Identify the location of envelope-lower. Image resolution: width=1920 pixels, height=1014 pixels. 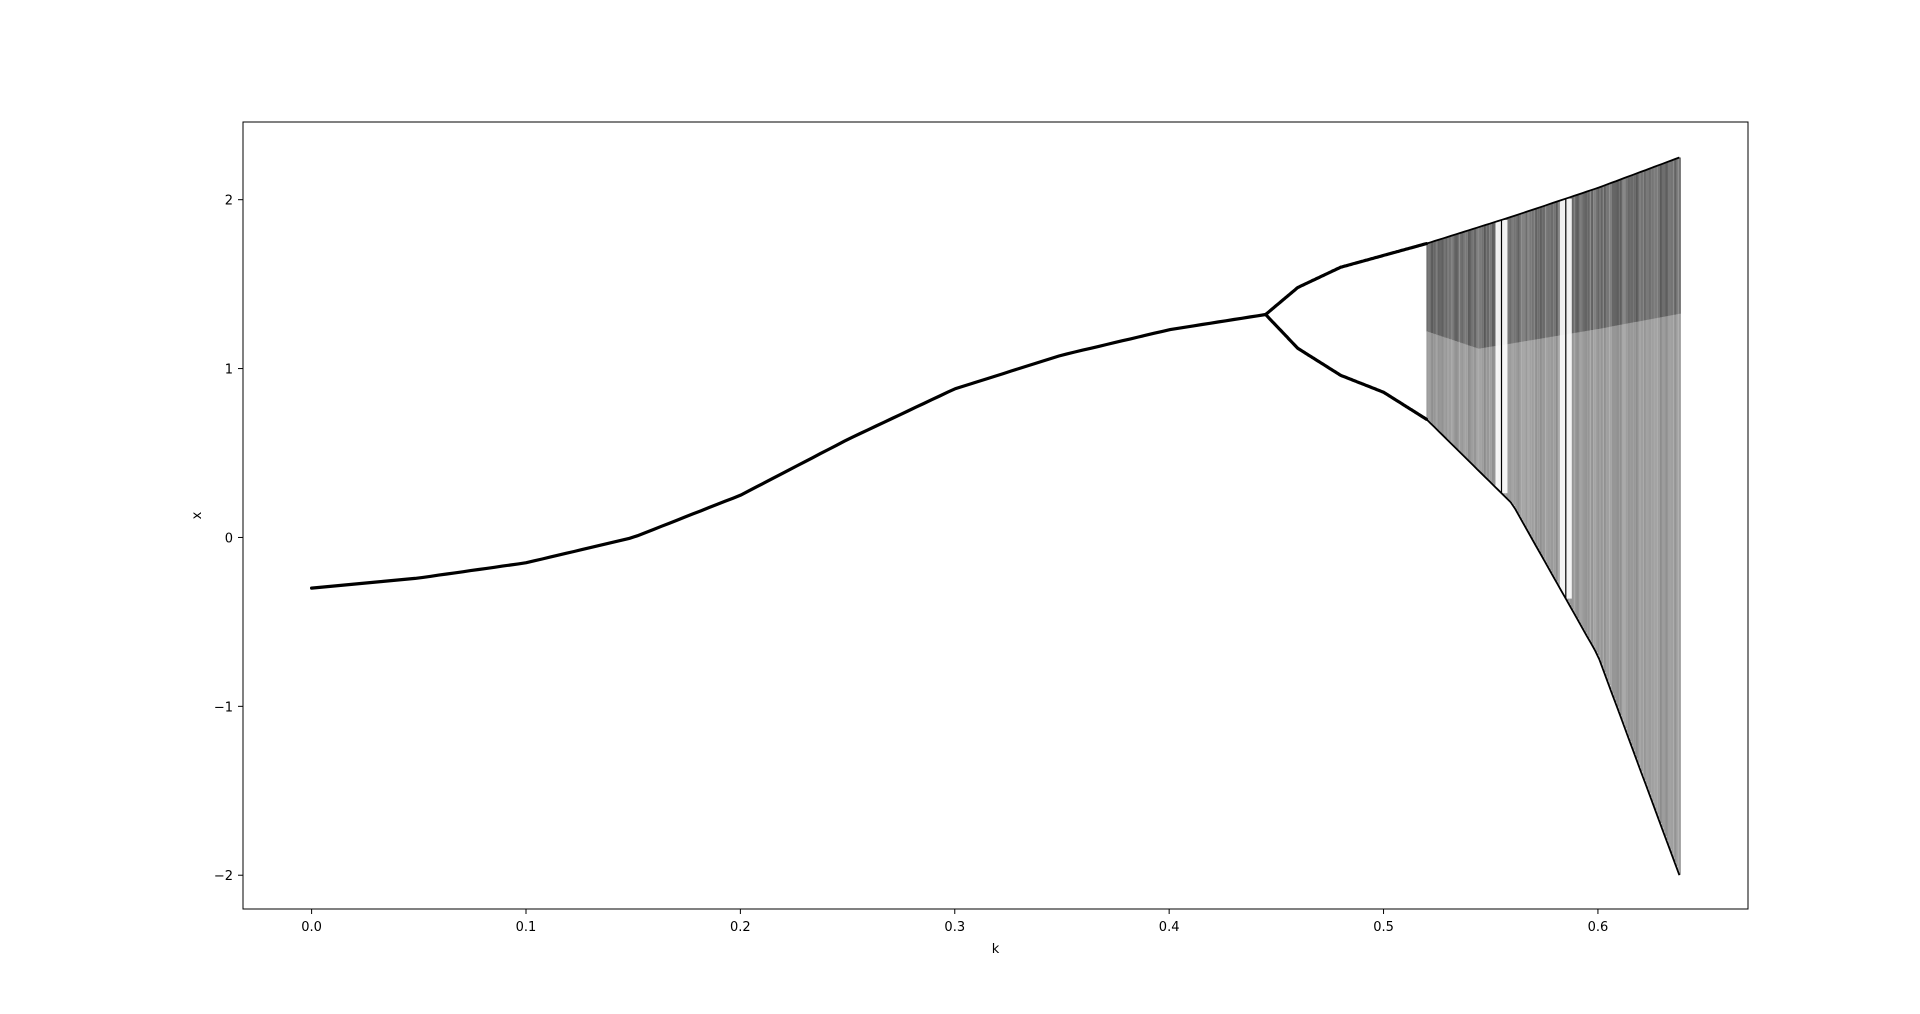
(1553, 647).